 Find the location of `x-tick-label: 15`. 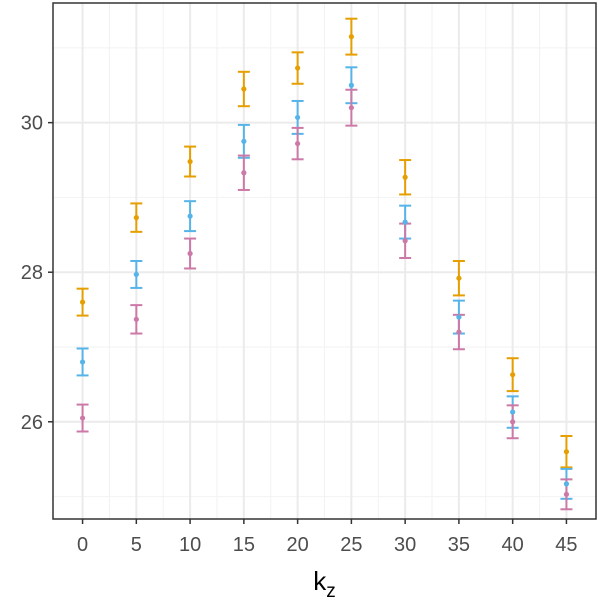

x-tick-label: 15 is located at coordinates (244, 545).